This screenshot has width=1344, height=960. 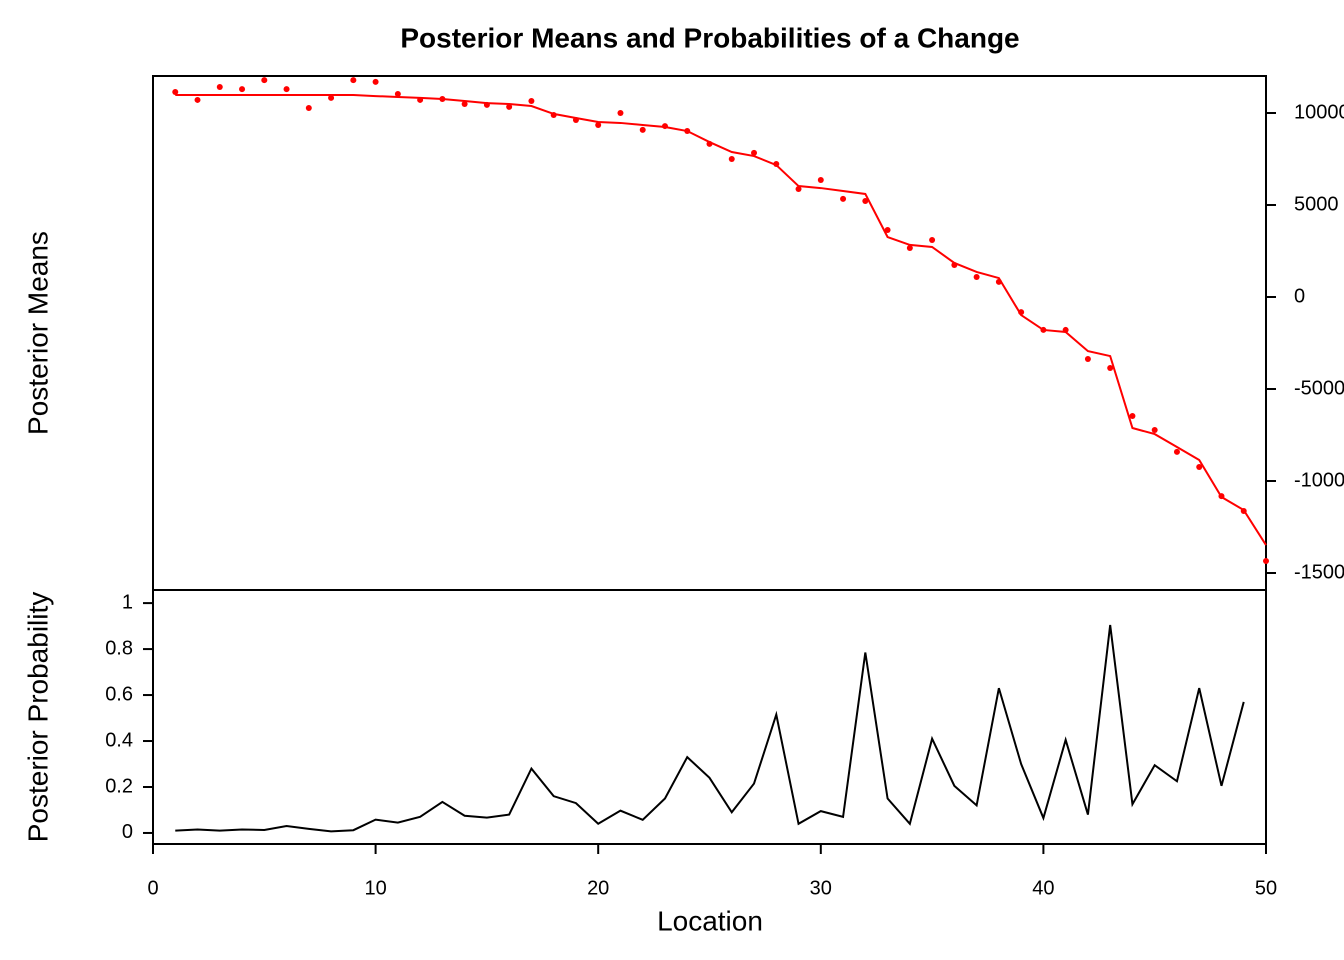 What do you see at coordinates (119, 786) in the screenshot?
I see `y-tick-label: 0.2` at bounding box center [119, 786].